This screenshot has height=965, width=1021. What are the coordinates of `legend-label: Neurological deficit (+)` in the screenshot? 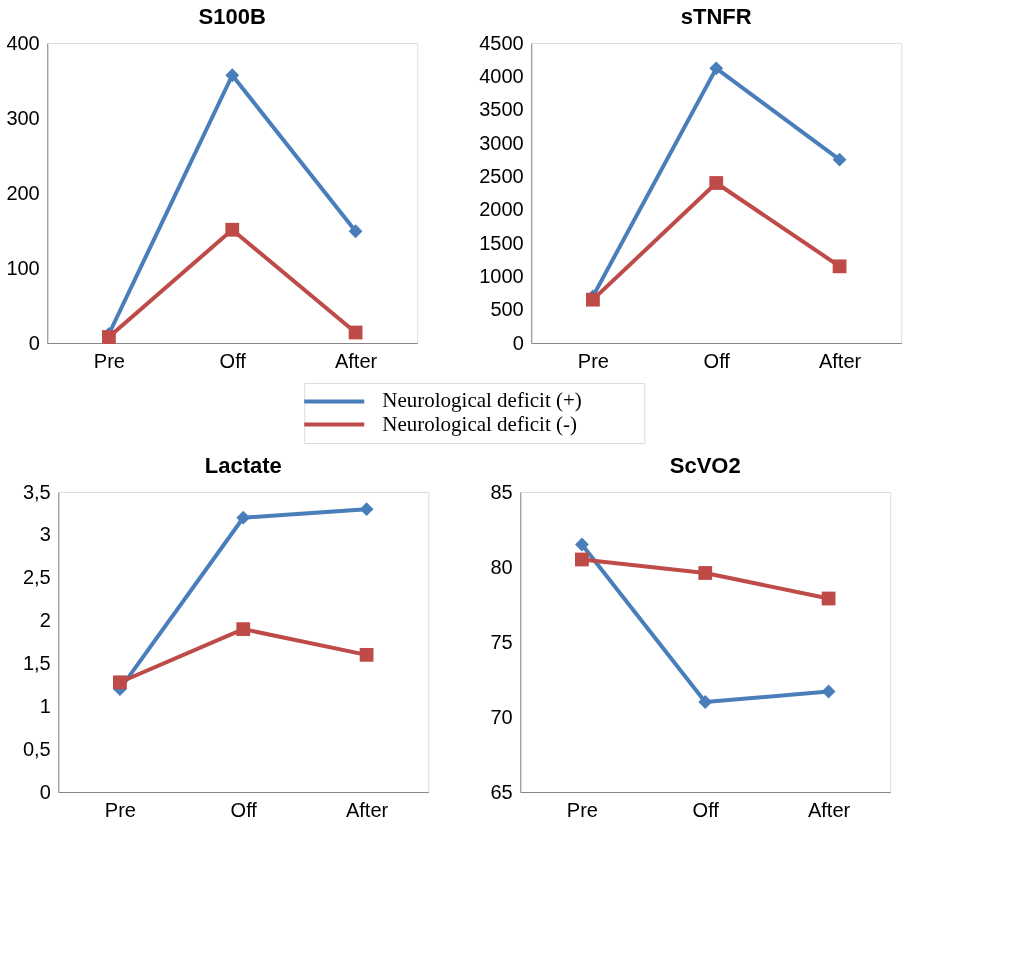 It's located at (482, 400).